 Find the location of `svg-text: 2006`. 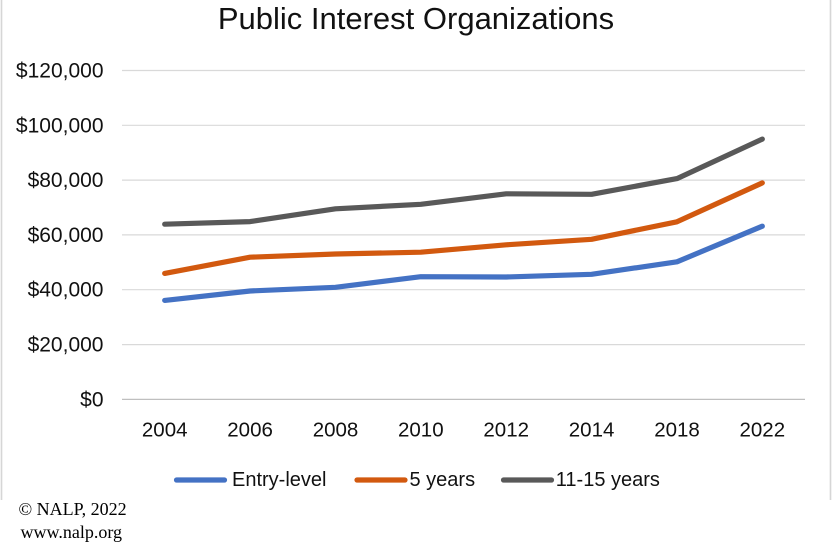

svg-text: 2006 is located at coordinates (250, 430).